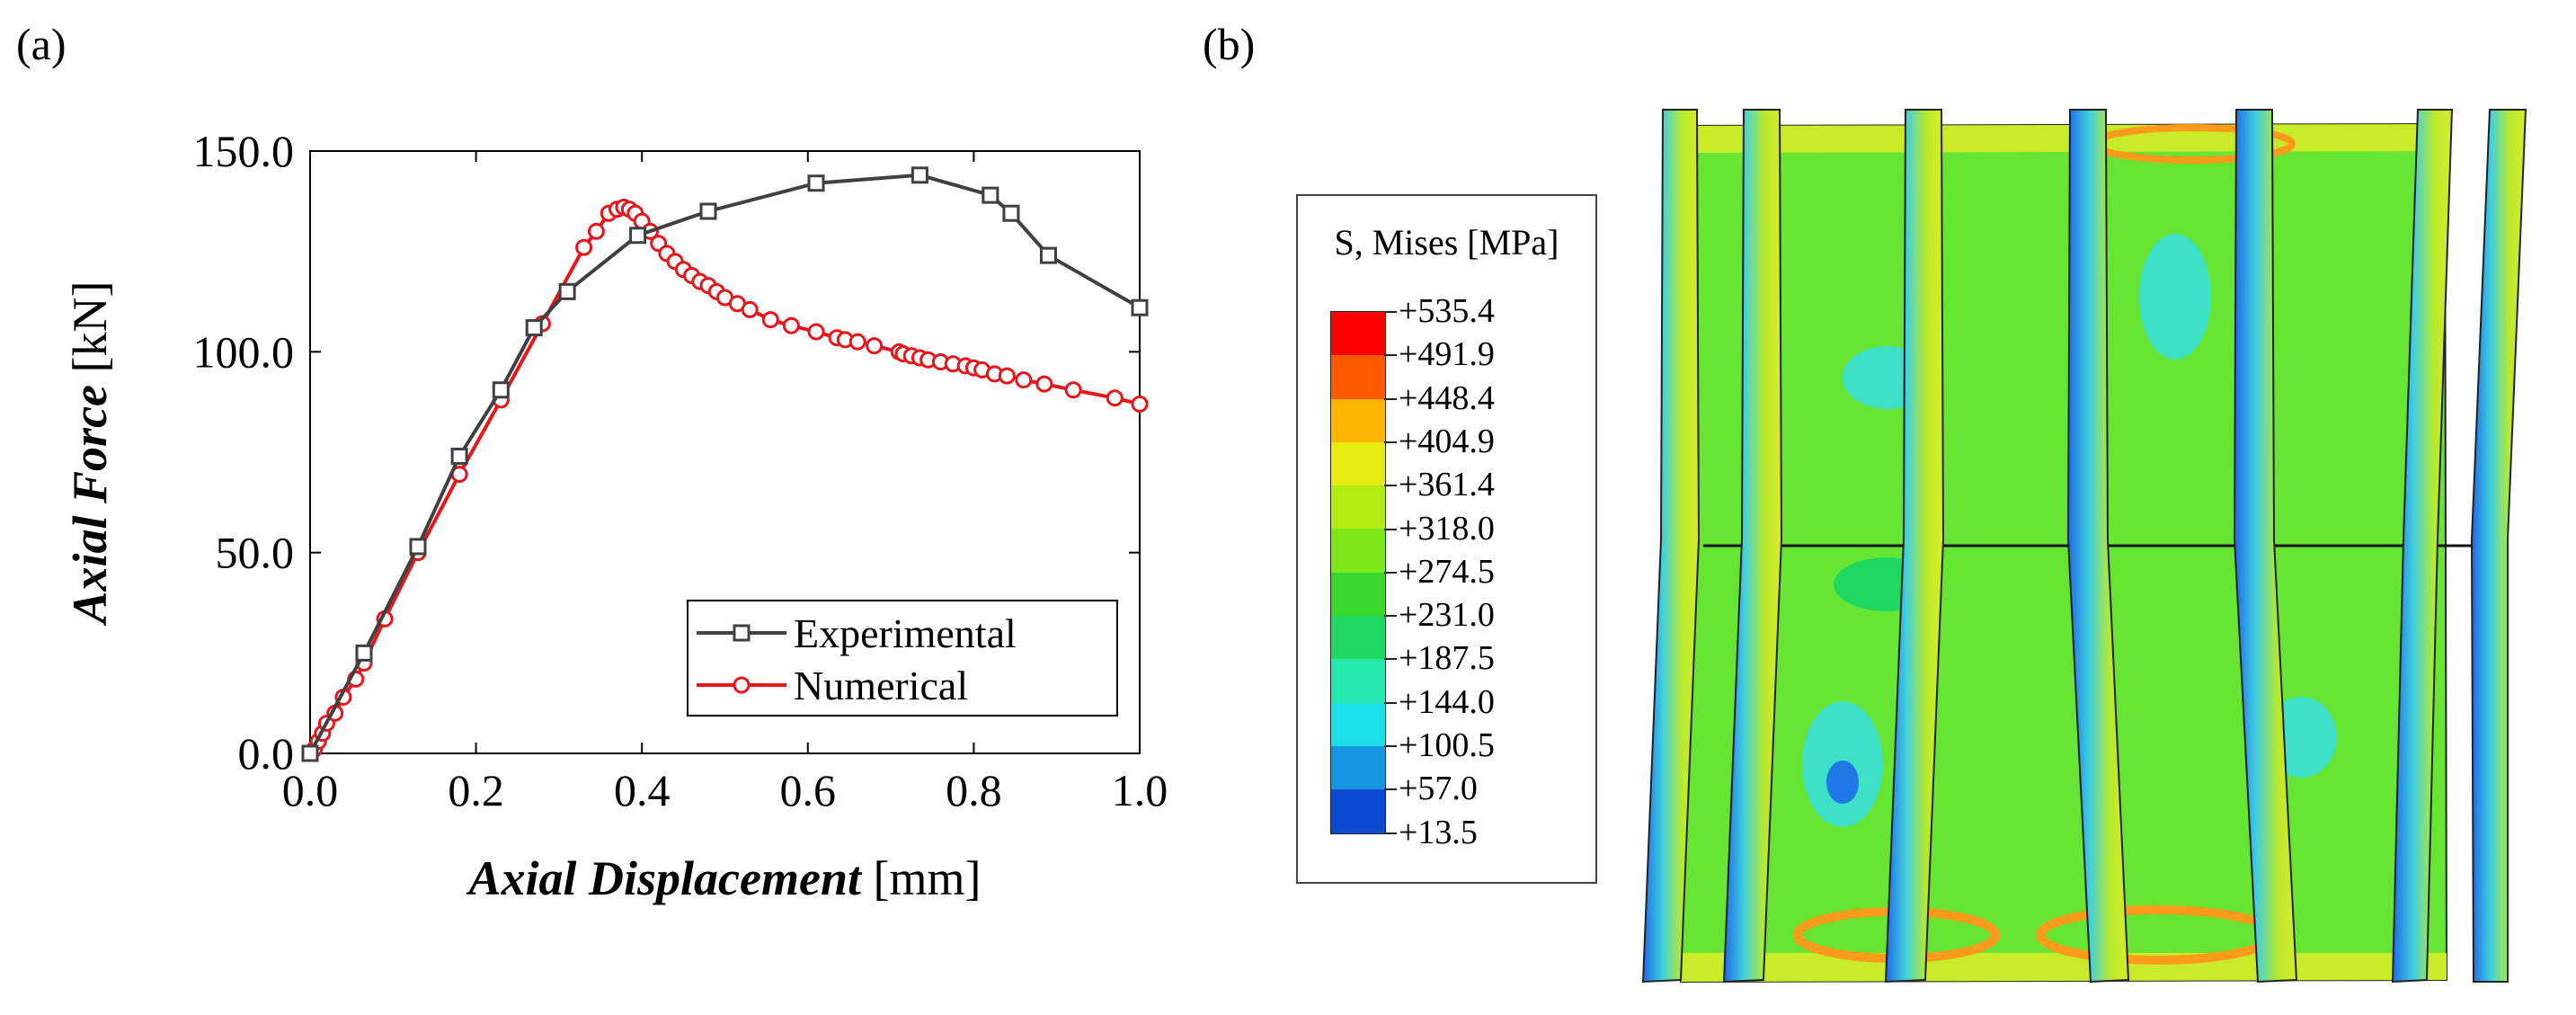 This screenshot has height=1015, width=2576. I want to click on y-tick-label: 50.0, so click(256, 553).